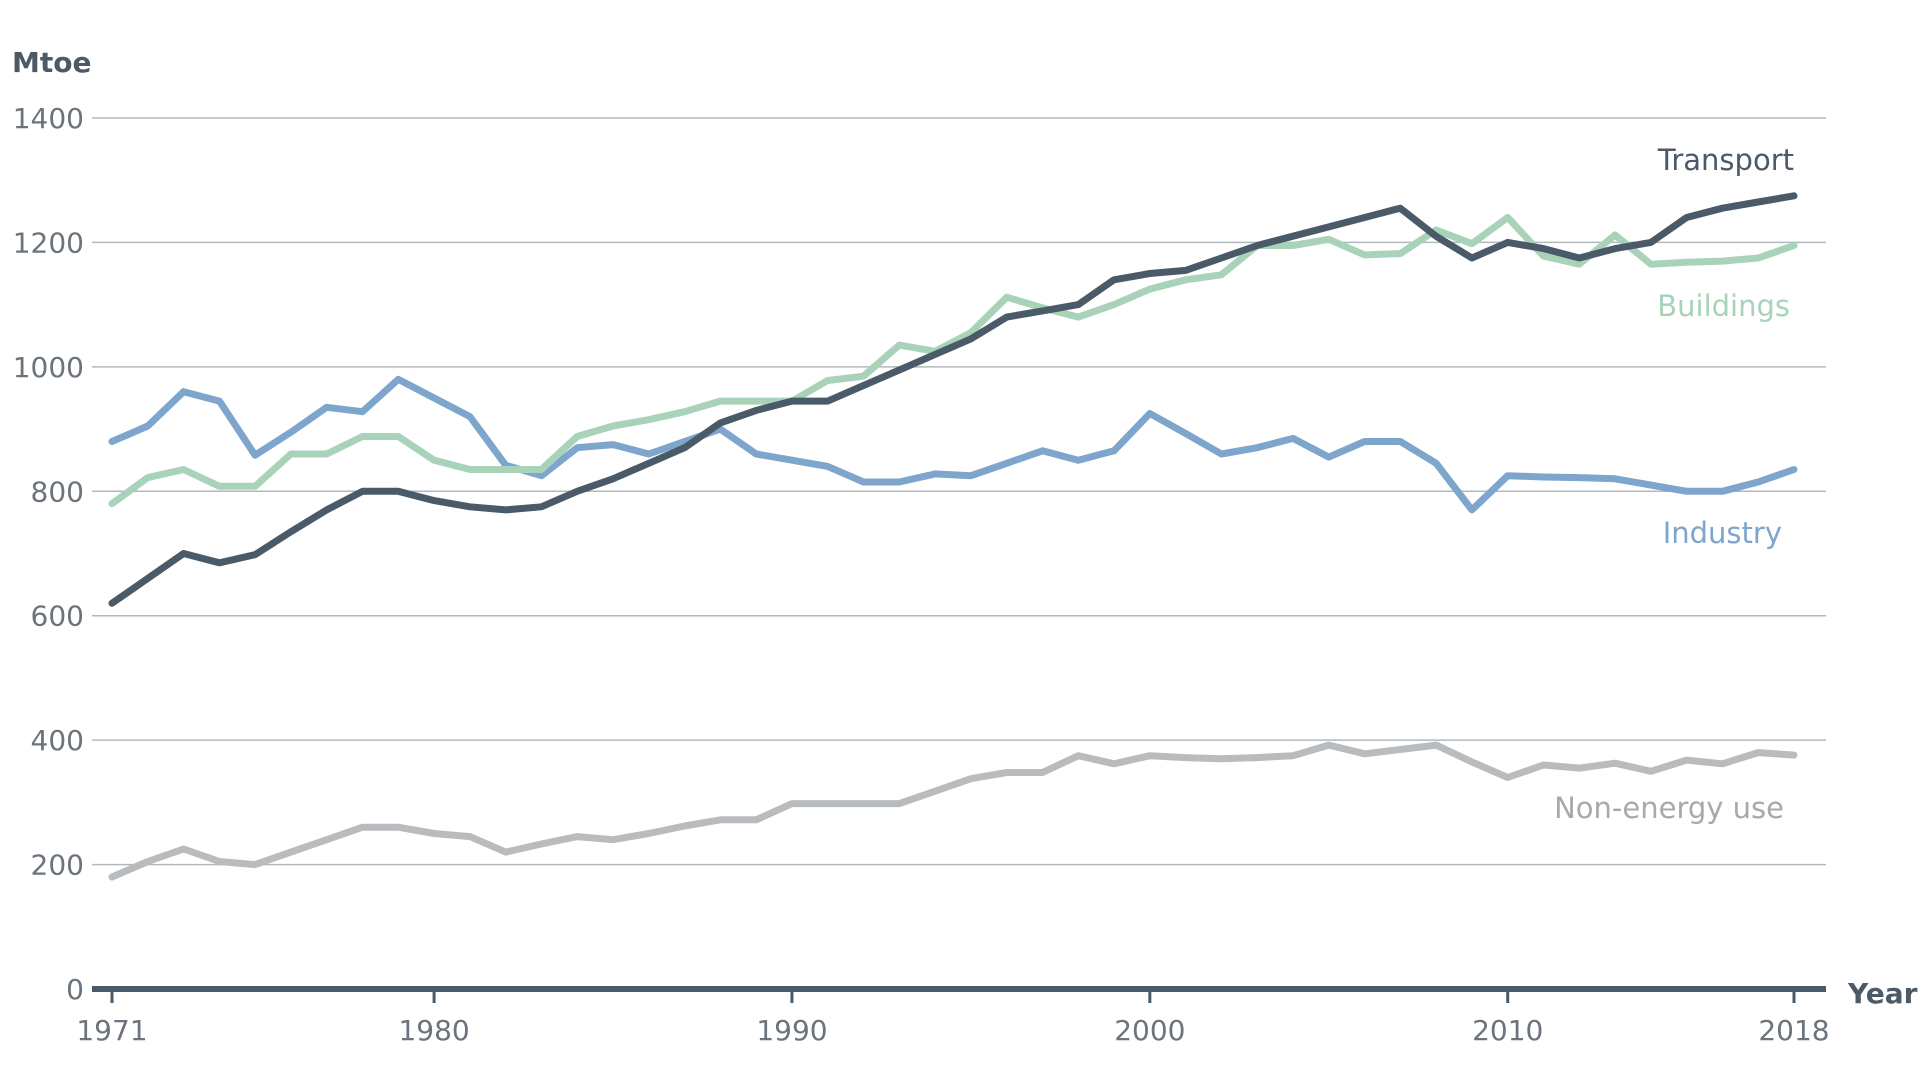 The image size is (1920, 1080). Describe the element at coordinates (57, 491) in the screenshot. I see `y-tick-label: 800` at that location.